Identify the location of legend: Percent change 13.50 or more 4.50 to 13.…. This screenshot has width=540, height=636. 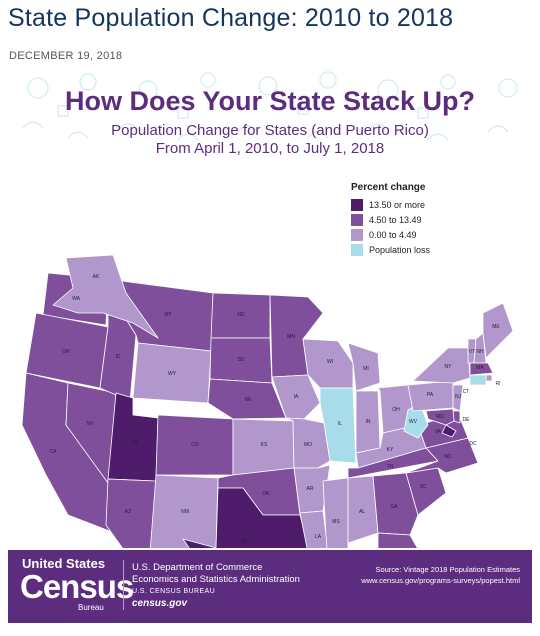
(390, 219).